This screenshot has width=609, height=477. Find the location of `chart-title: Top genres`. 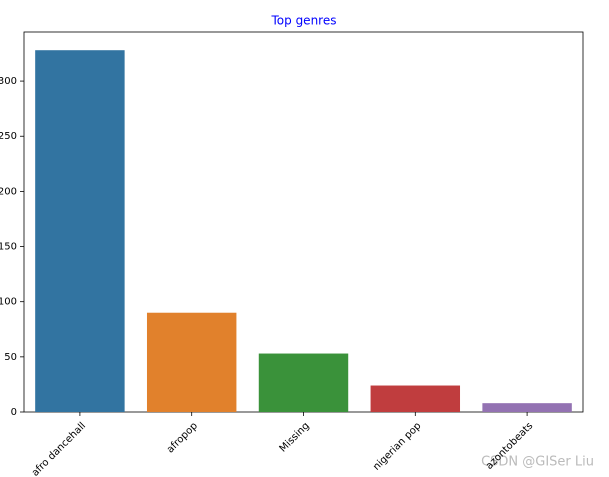

chart-title: Top genres is located at coordinates (304, 21).